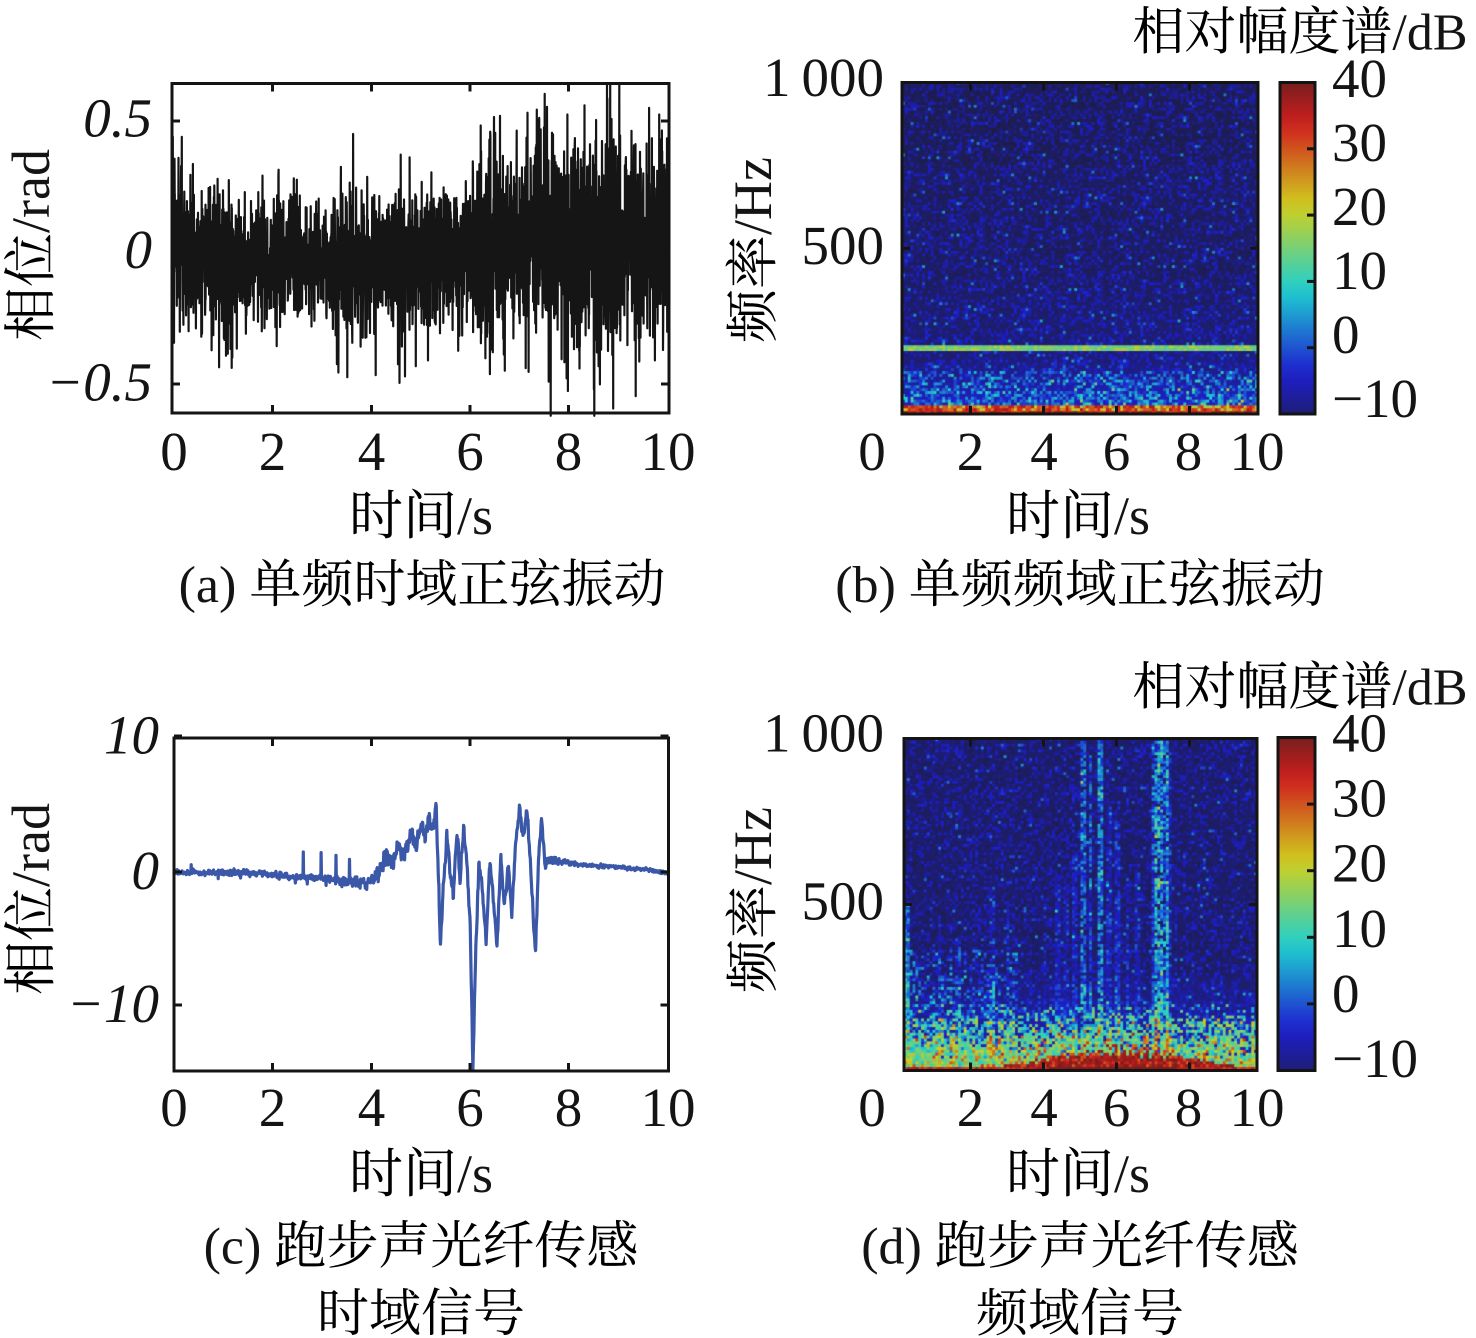 This screenshot has width=1476, height=1338. I want to click on svg-text: (a), so click(208, 585).